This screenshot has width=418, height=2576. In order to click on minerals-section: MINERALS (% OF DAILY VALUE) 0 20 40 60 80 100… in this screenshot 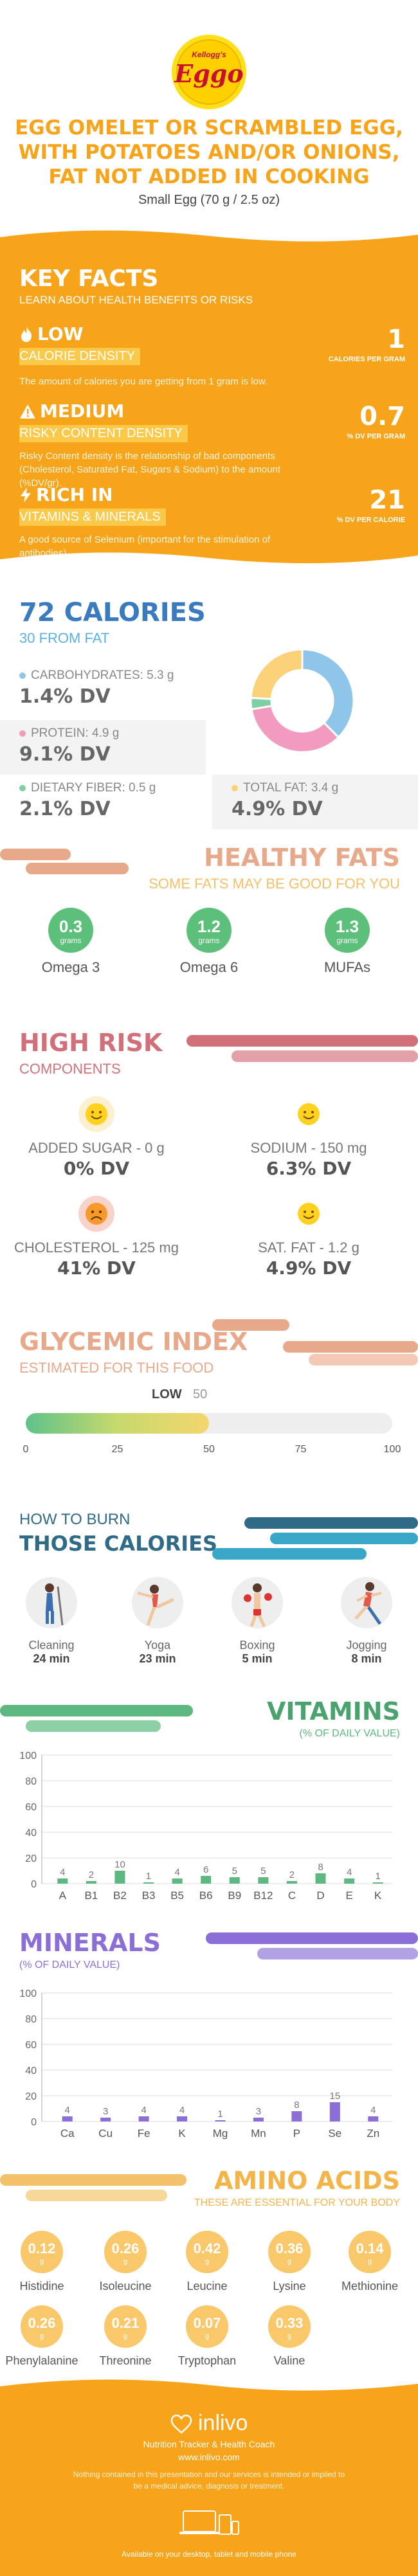, I will do `click(209, 2038)`.